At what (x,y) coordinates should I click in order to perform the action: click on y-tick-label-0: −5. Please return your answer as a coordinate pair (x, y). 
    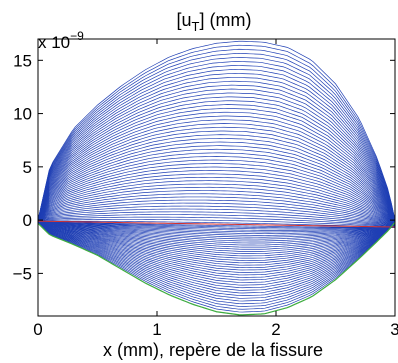
    Looking at the image, I should click on (22, 273).